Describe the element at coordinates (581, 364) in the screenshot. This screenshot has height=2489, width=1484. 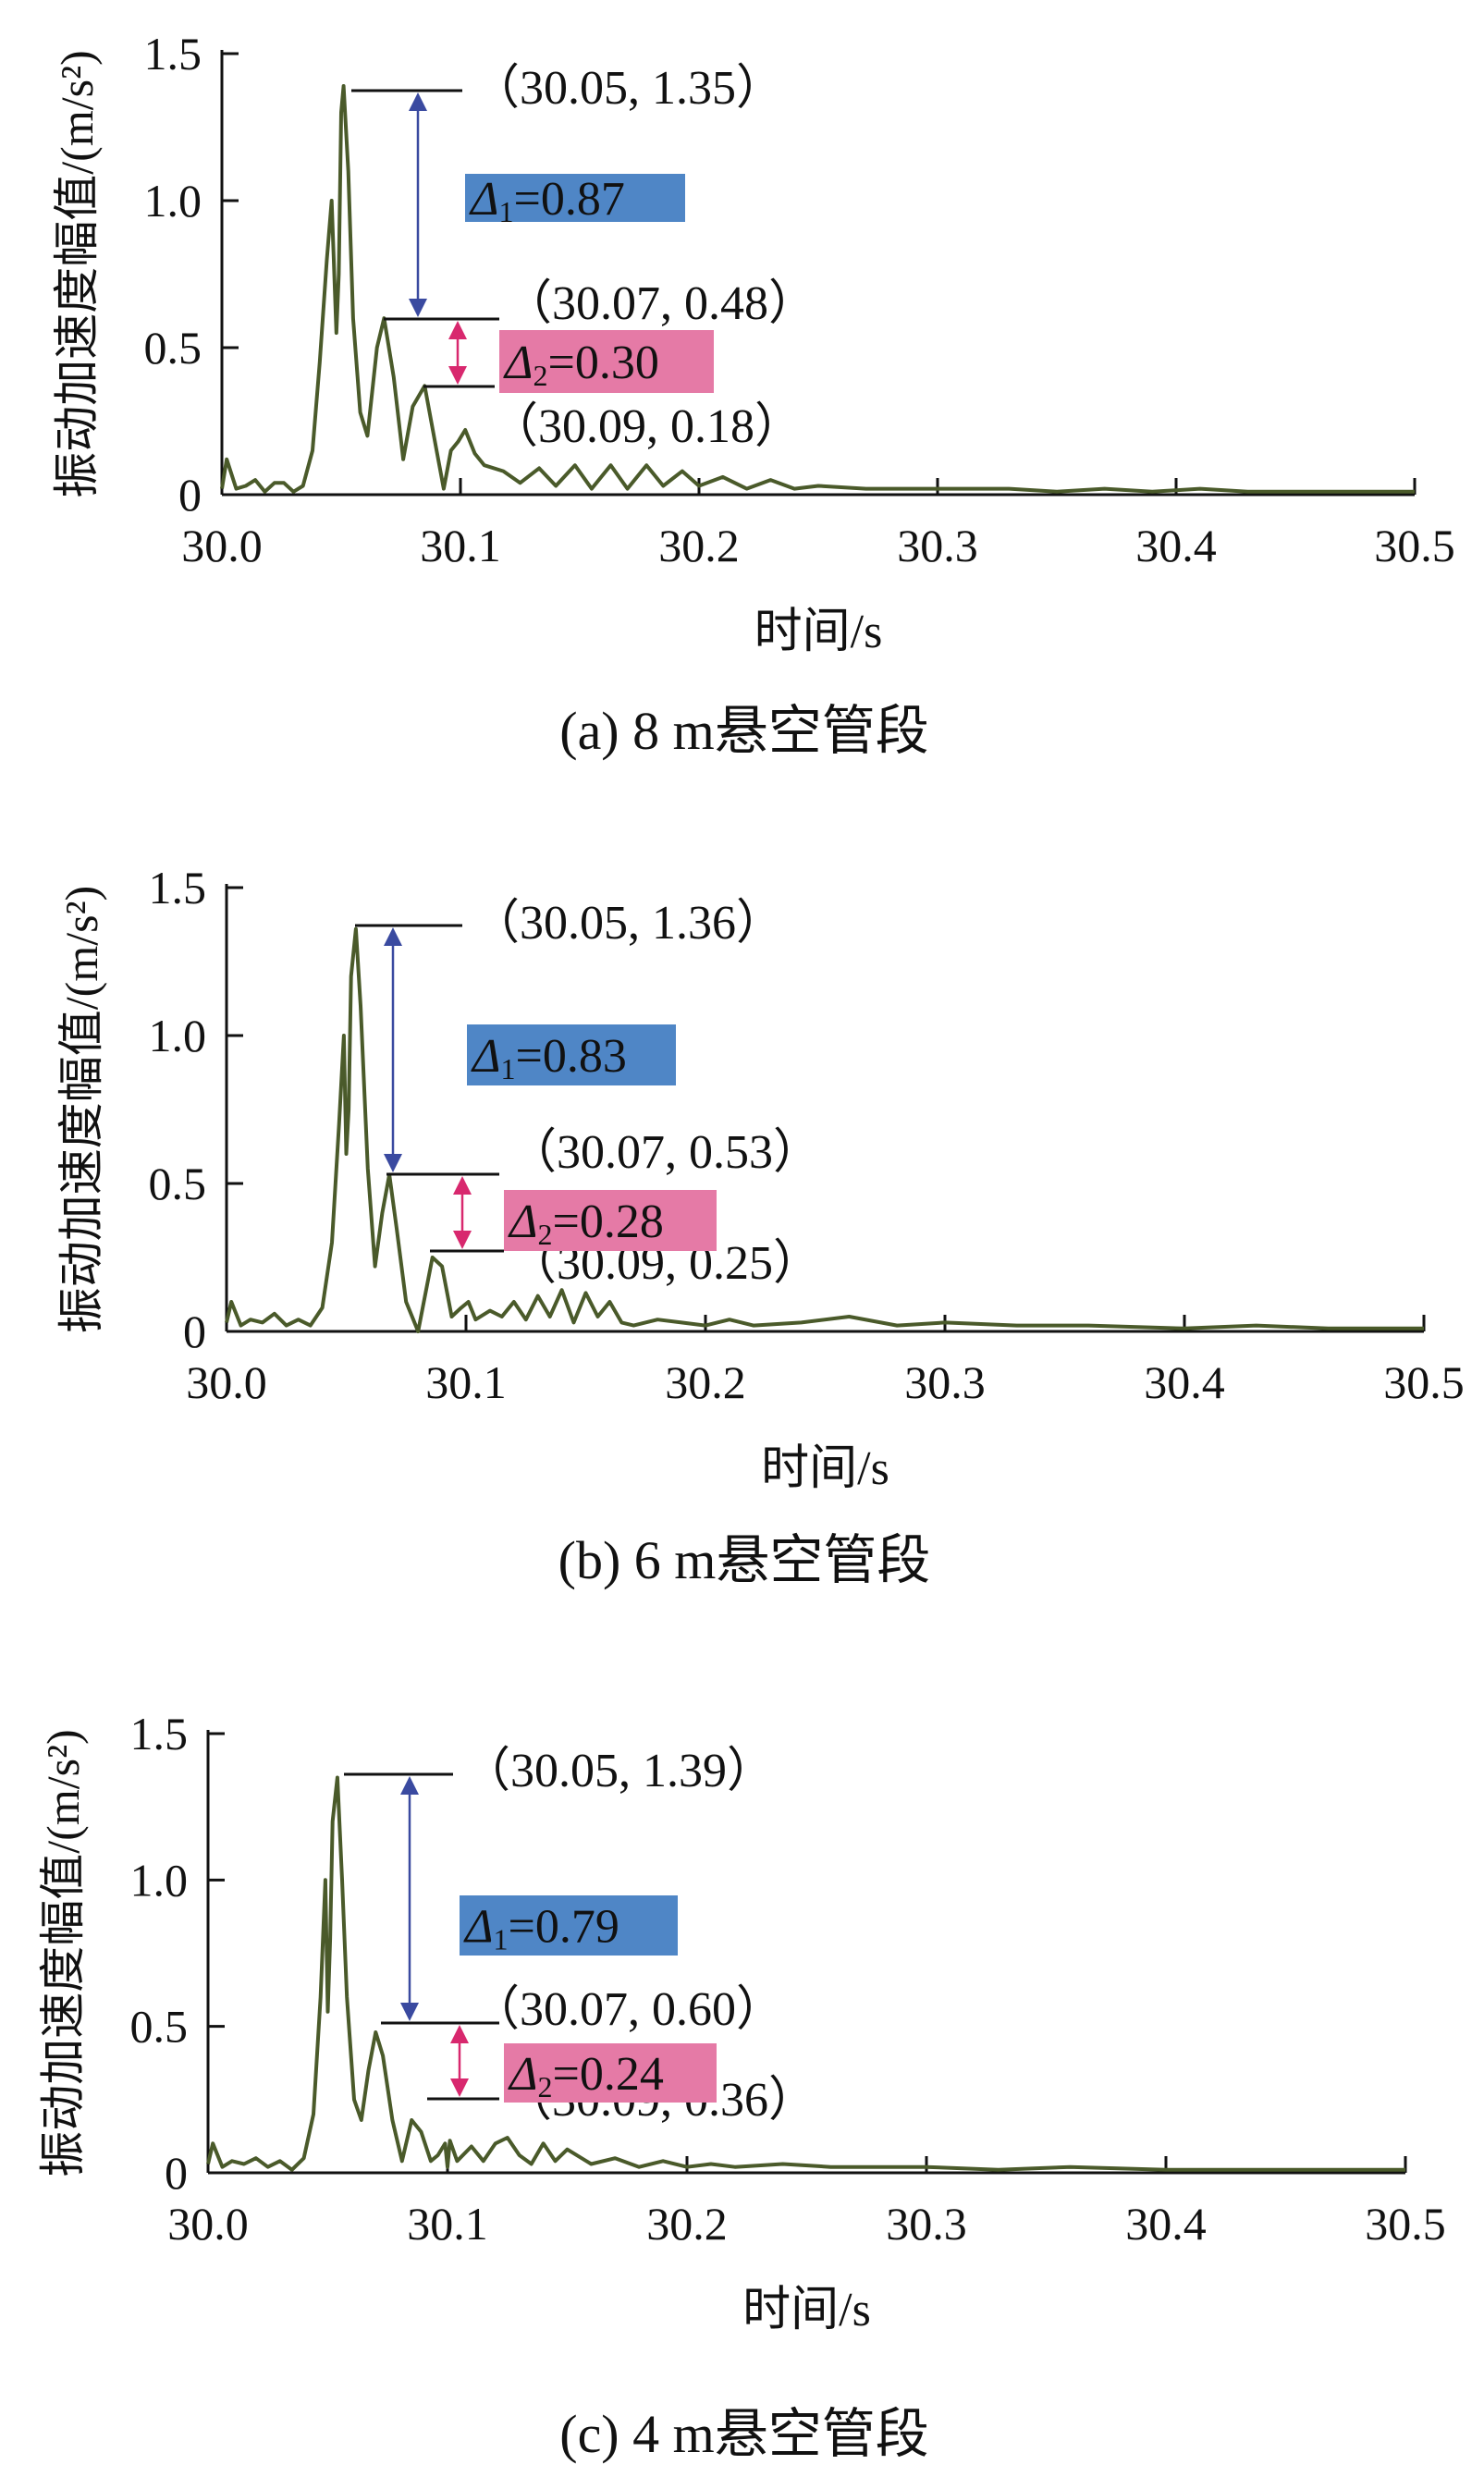
I see `delta2-label: Δ2=0.30` at that location.